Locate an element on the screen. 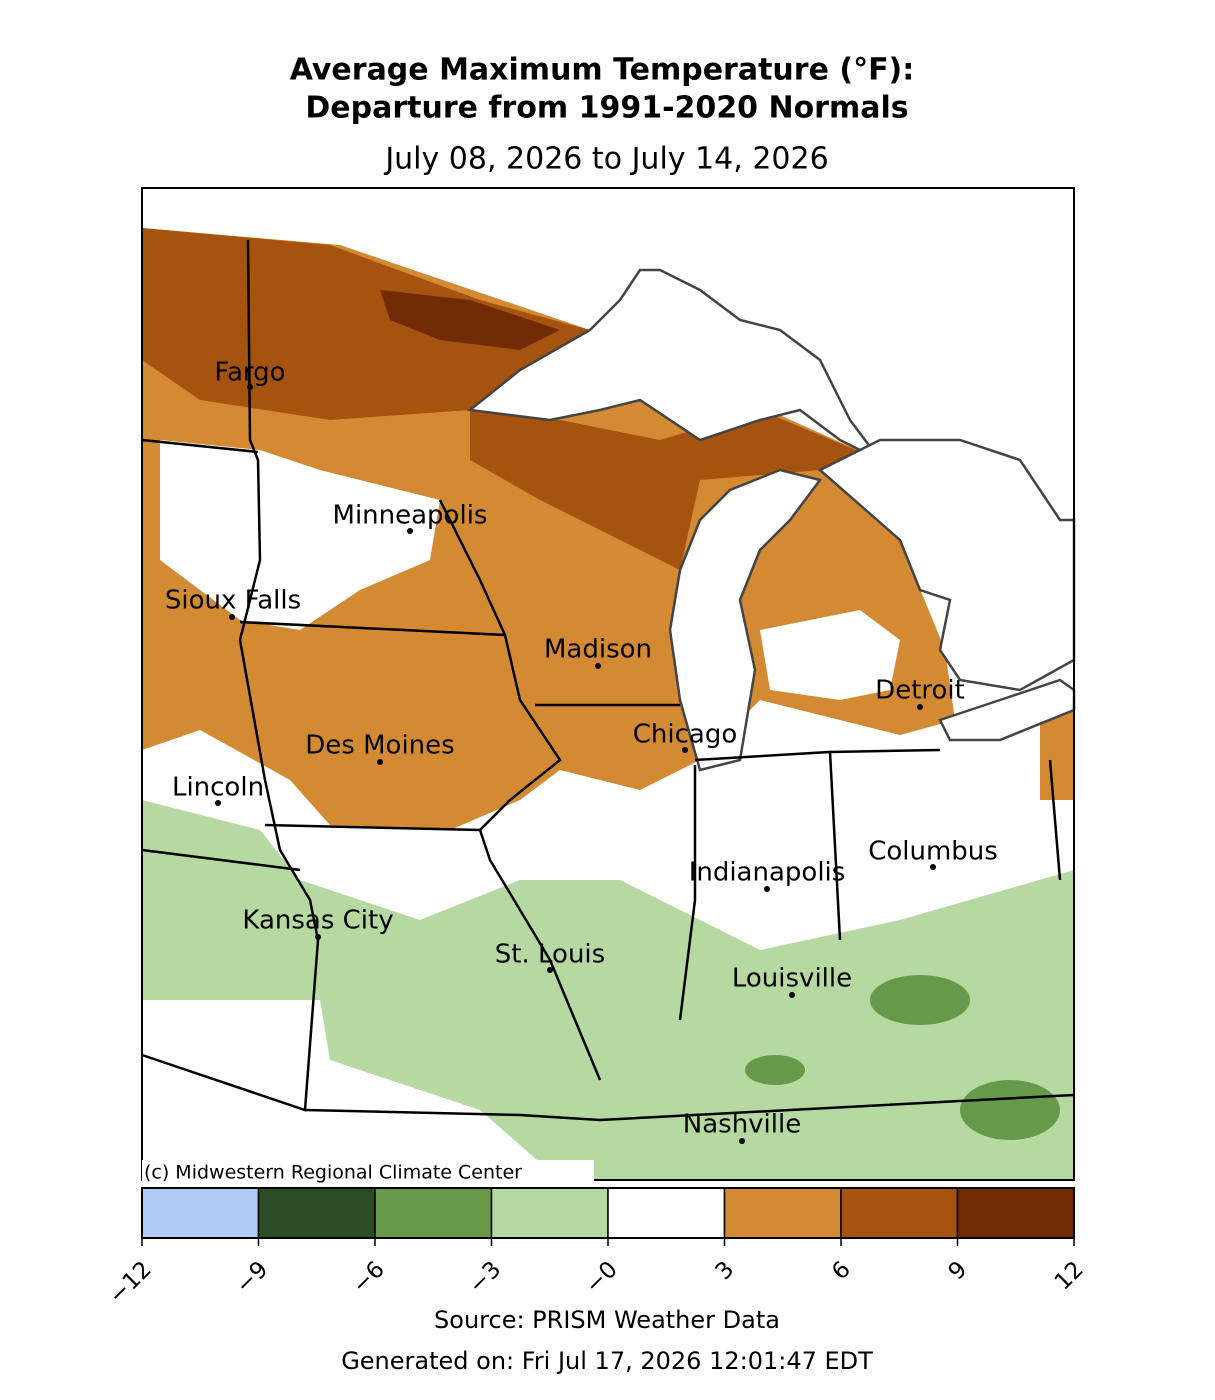  colorbar-tick-label: 9 is located at coordinates (958, 1270).